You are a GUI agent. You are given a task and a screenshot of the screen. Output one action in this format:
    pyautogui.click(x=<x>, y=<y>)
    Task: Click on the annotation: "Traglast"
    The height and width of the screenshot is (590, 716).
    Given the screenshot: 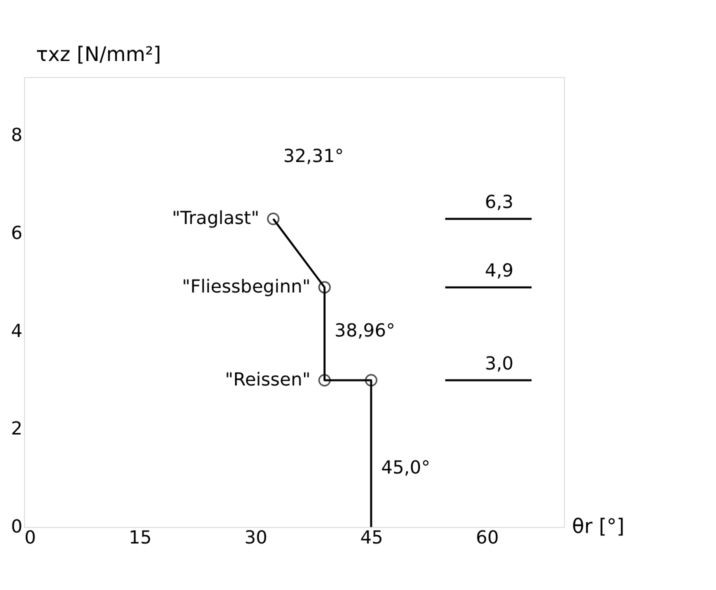 What is the action you would take?
    pyautogui.click(x=216, y=218)
    